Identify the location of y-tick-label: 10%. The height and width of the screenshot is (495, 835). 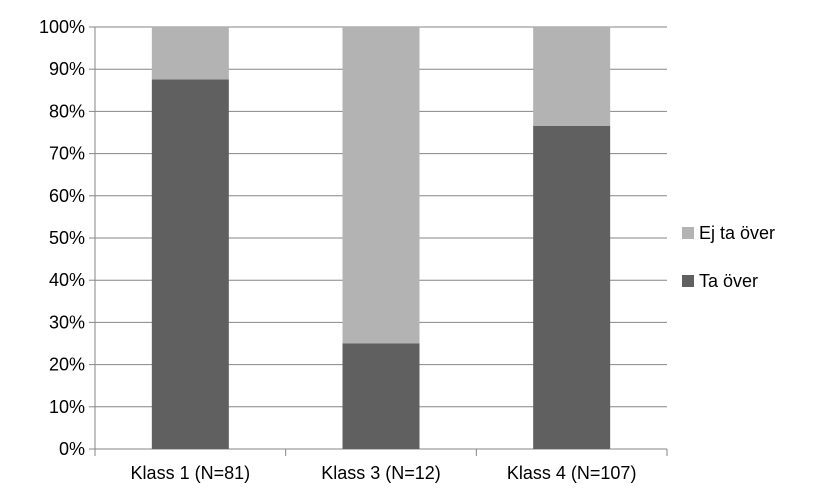
(67, 407).